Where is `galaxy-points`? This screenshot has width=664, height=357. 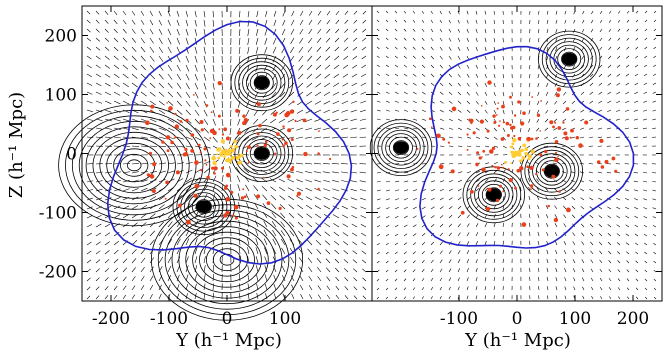
galaxy-points is located at coordinates (517, 153).